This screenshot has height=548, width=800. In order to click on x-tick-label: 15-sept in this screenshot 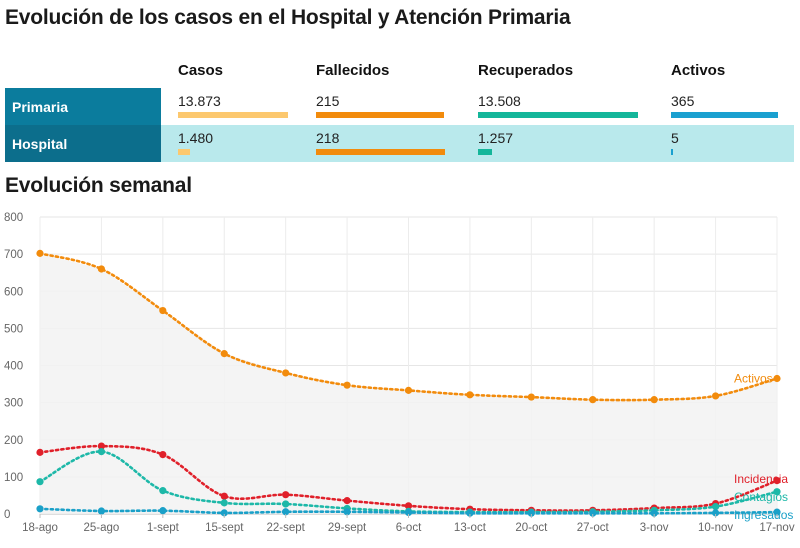, I will do `click(224, 528)`.